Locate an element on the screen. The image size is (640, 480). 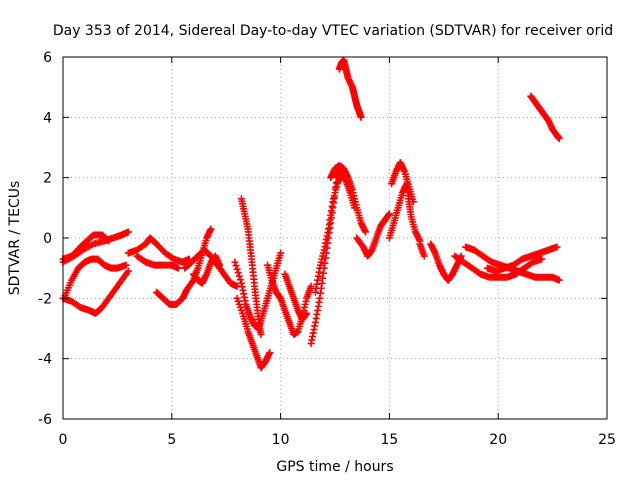
series-track-c is located at coordinates (95, 292).